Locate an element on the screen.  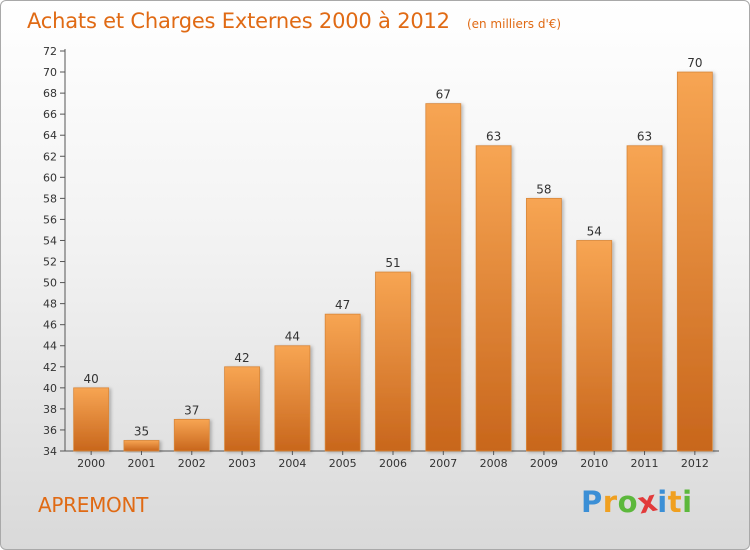
y-tick-label: 46 is located at coordinates (50, 325).